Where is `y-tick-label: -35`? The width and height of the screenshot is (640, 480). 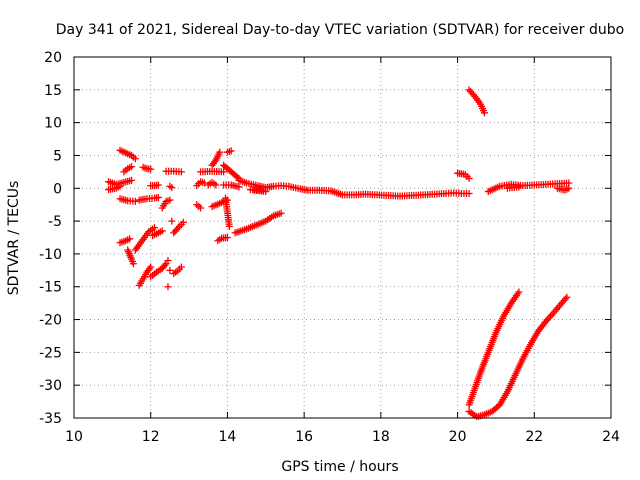 y-tick-label: -35 is located at coordinates (50, 419).